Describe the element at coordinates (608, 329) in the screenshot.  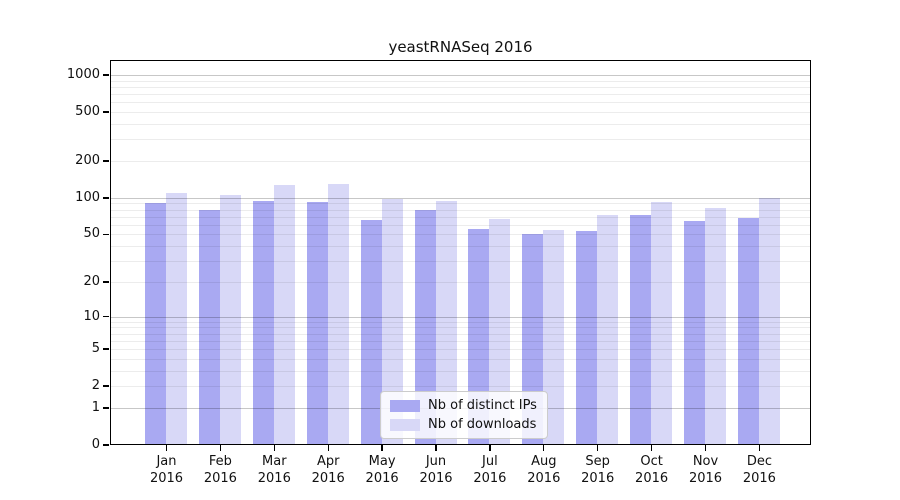
I see `bar-downloads-sep` at that location.